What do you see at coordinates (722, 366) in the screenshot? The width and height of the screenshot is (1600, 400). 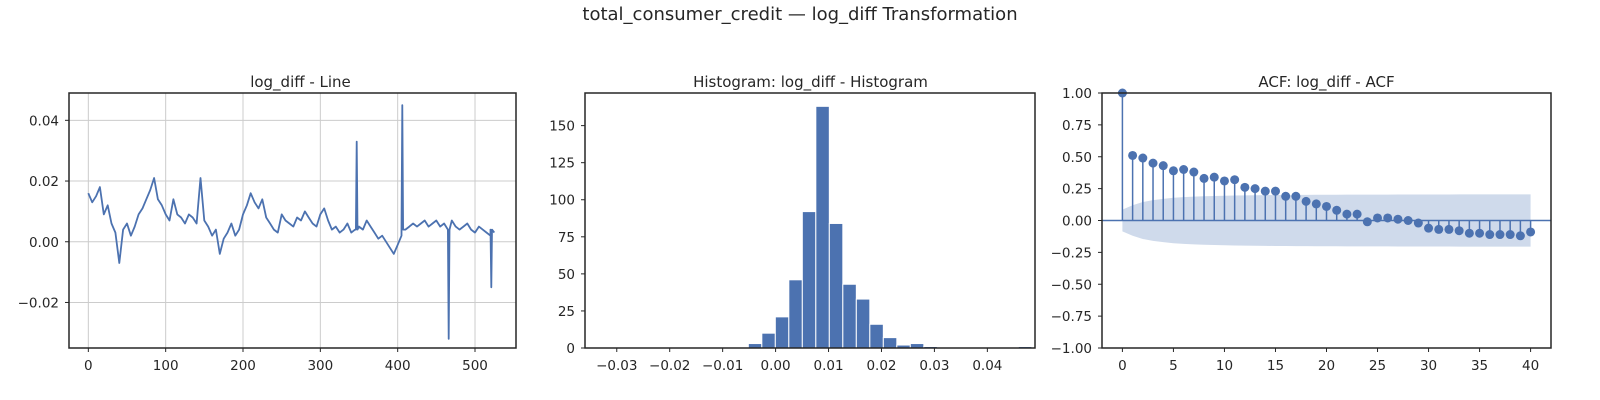 I see `x-tick-label: −0.01` at bounding box center [722, 366].